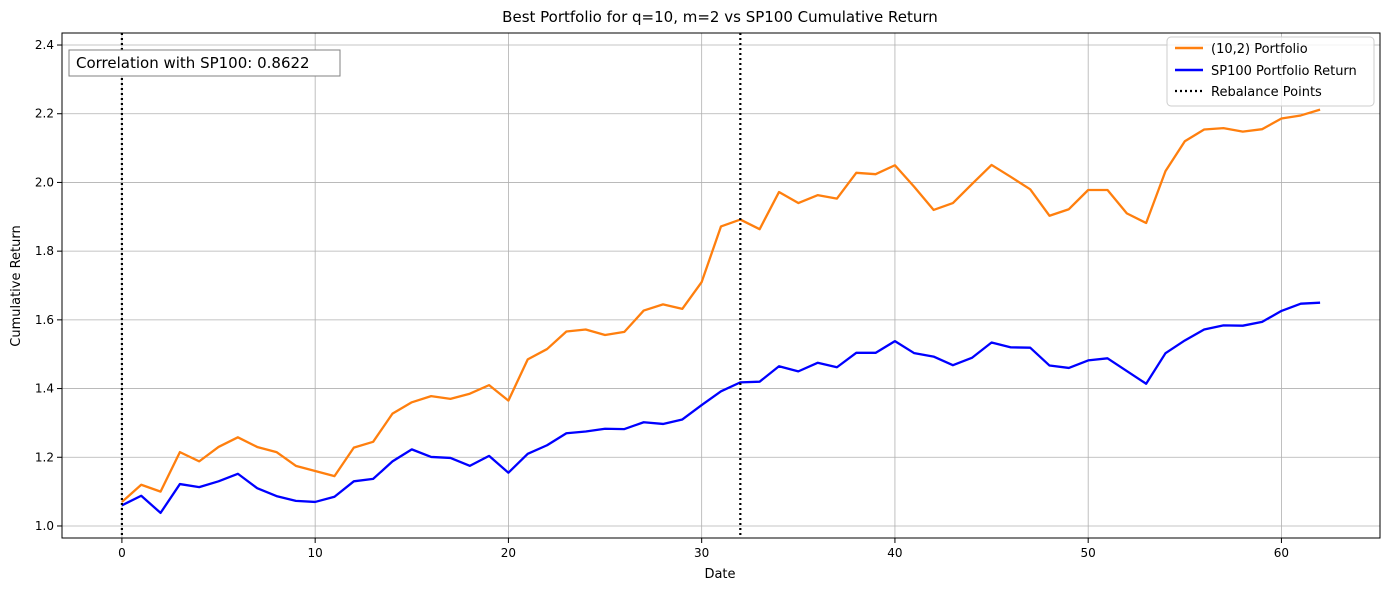 This screenshot has width=1390, height=590. I want to click on x-tick-label: 50, so click(1088, 553).